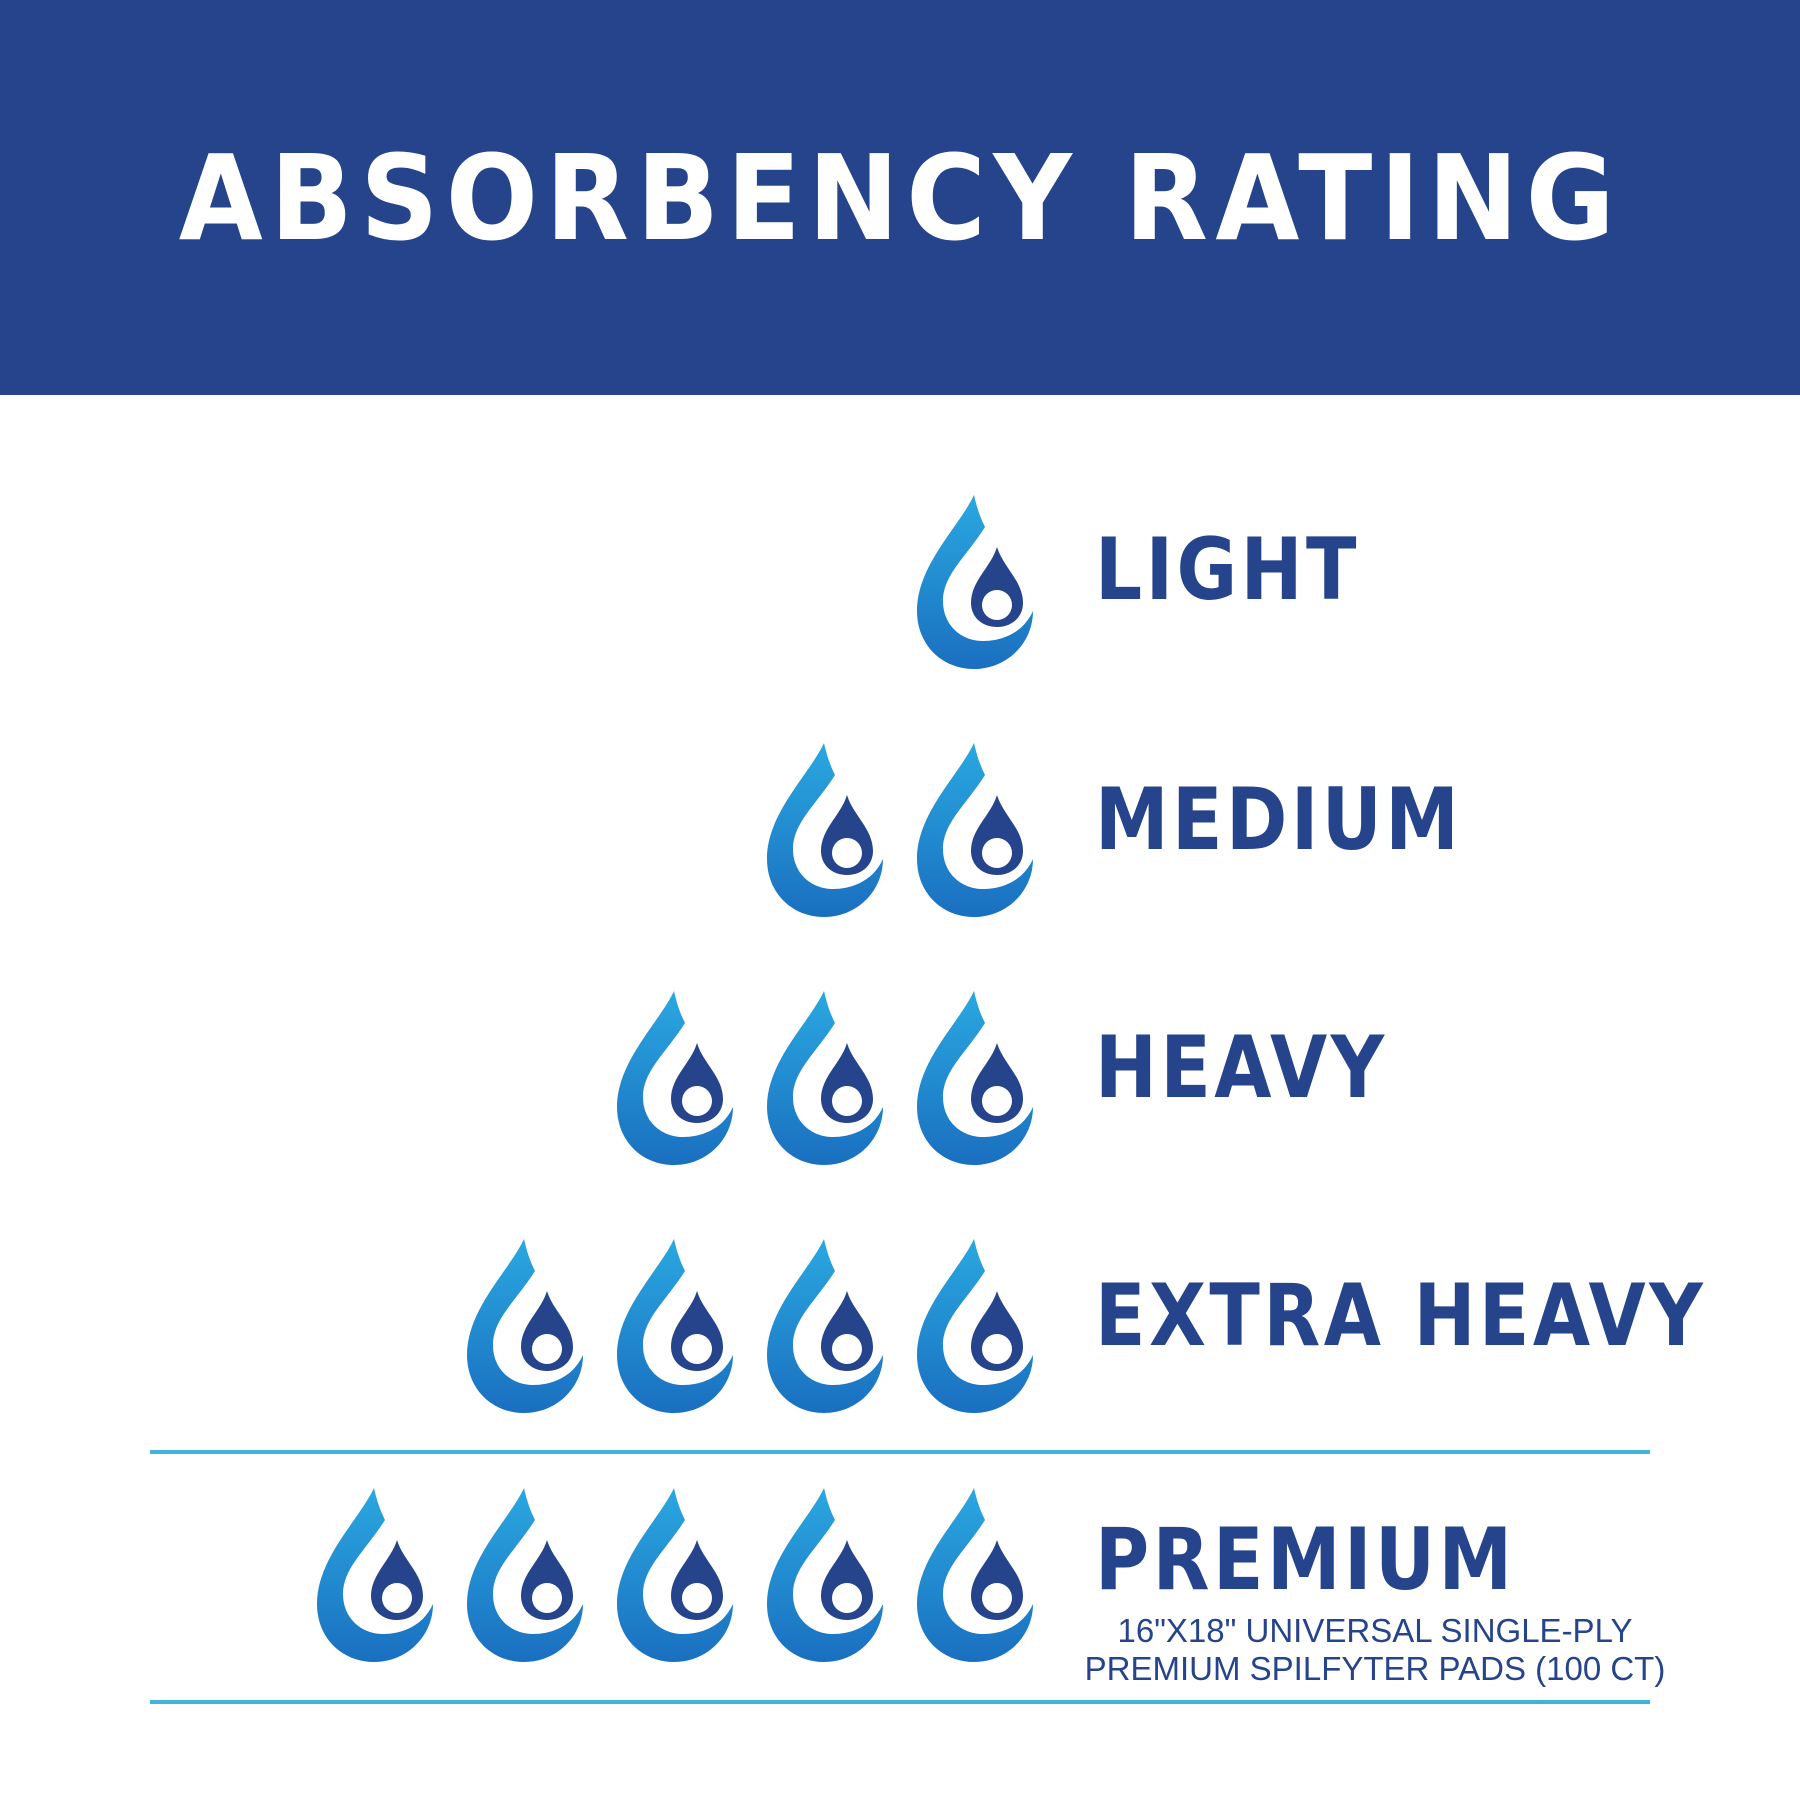  What do you see at coordinates (1241, 1068) in the screenshot?
I see `rating-label: HEAVY` at bounding box center [1241, 1068].